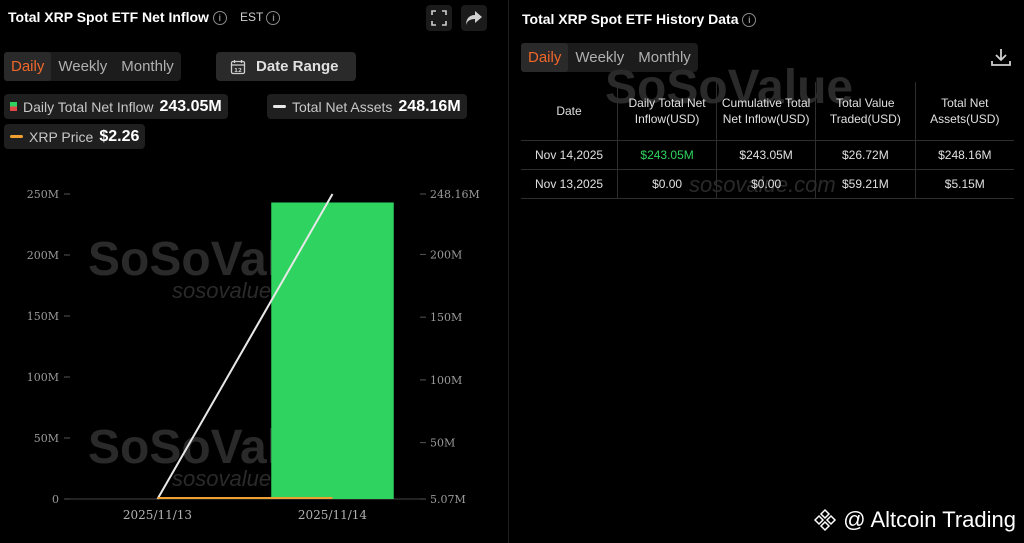 This screenshot has width=1024, height=543. I want to click on share-button, so click(474, 18).